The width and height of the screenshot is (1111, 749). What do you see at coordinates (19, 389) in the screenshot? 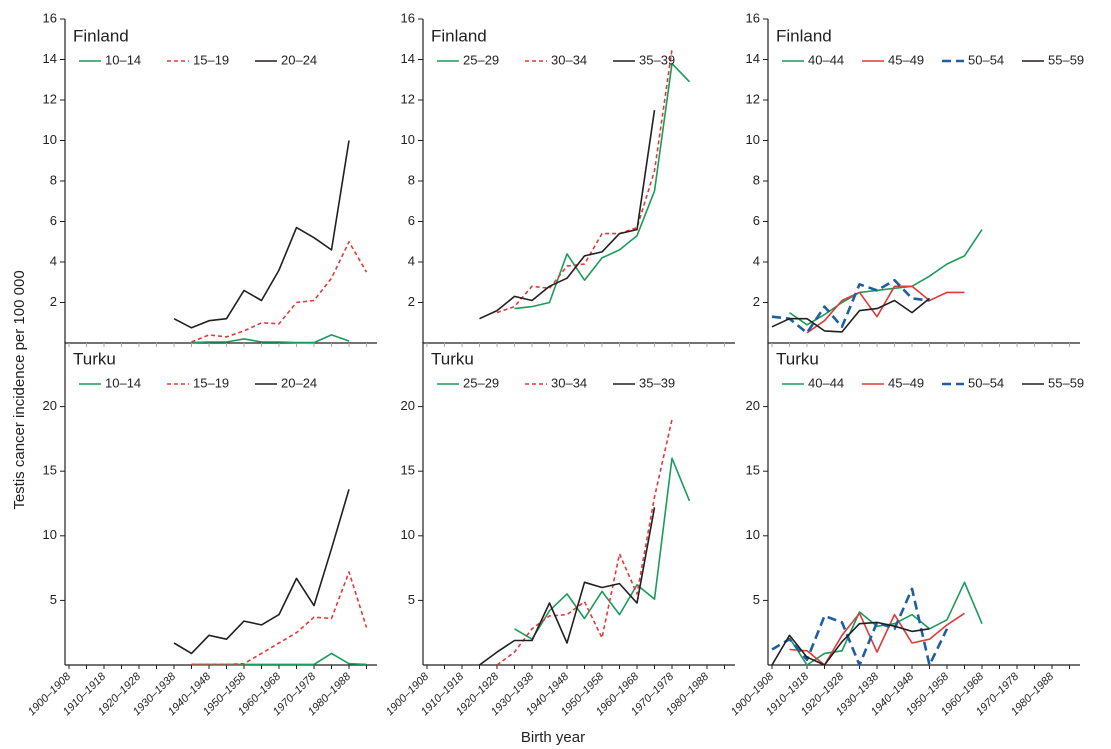
I see `y-axis-label: Testis cancer incidence per 100 000` at bounding box center [19, 389].